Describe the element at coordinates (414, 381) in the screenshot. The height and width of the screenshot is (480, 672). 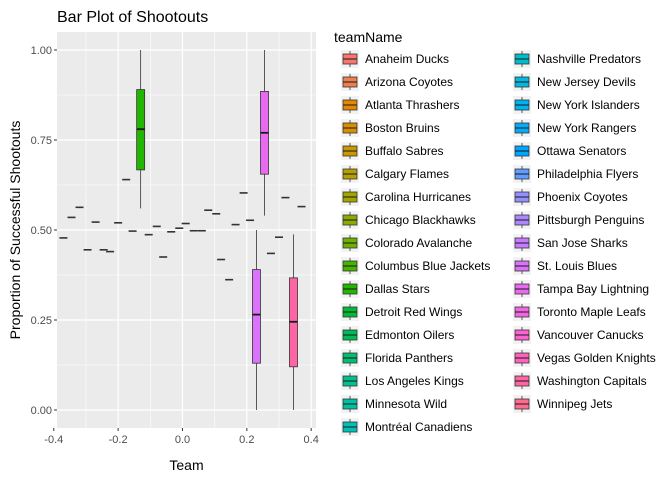
I see `legend-label: Los Angeles Kings` at that location.